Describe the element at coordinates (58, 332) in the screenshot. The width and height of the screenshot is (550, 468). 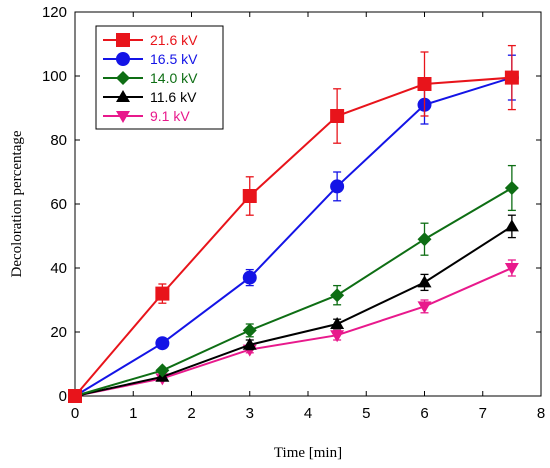
I see `y-tick-label: 20` at that location.